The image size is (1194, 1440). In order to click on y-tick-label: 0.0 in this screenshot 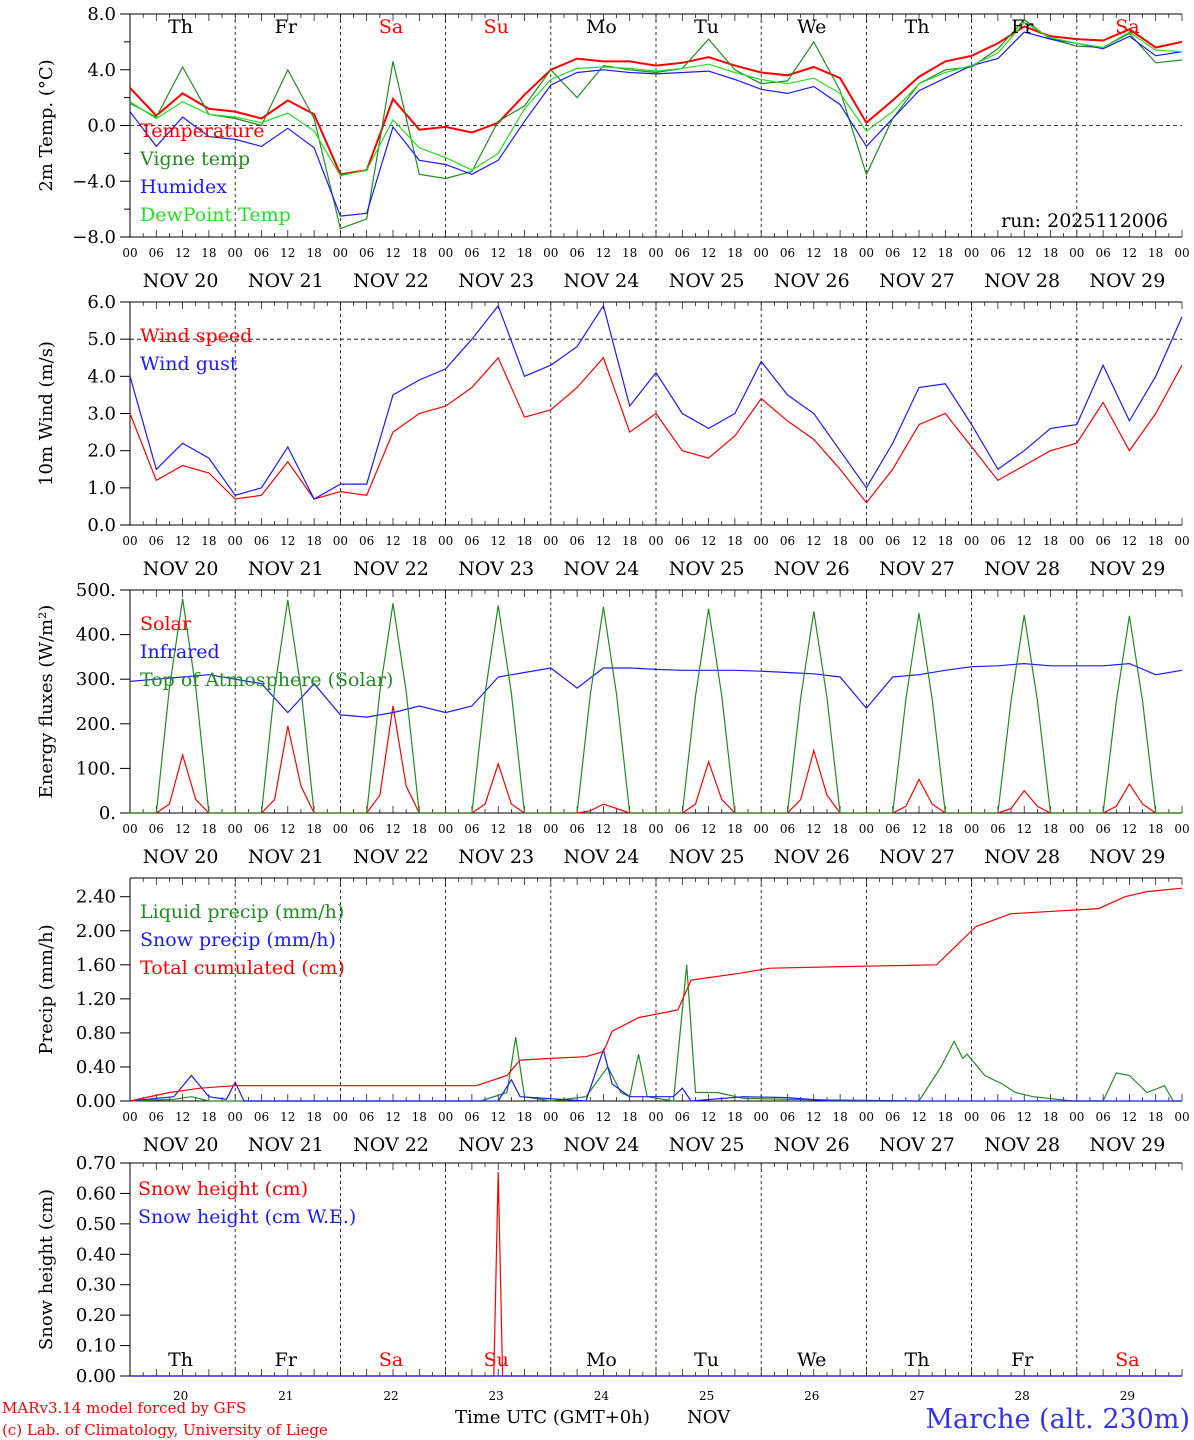, I will do `click(101, 525)`.